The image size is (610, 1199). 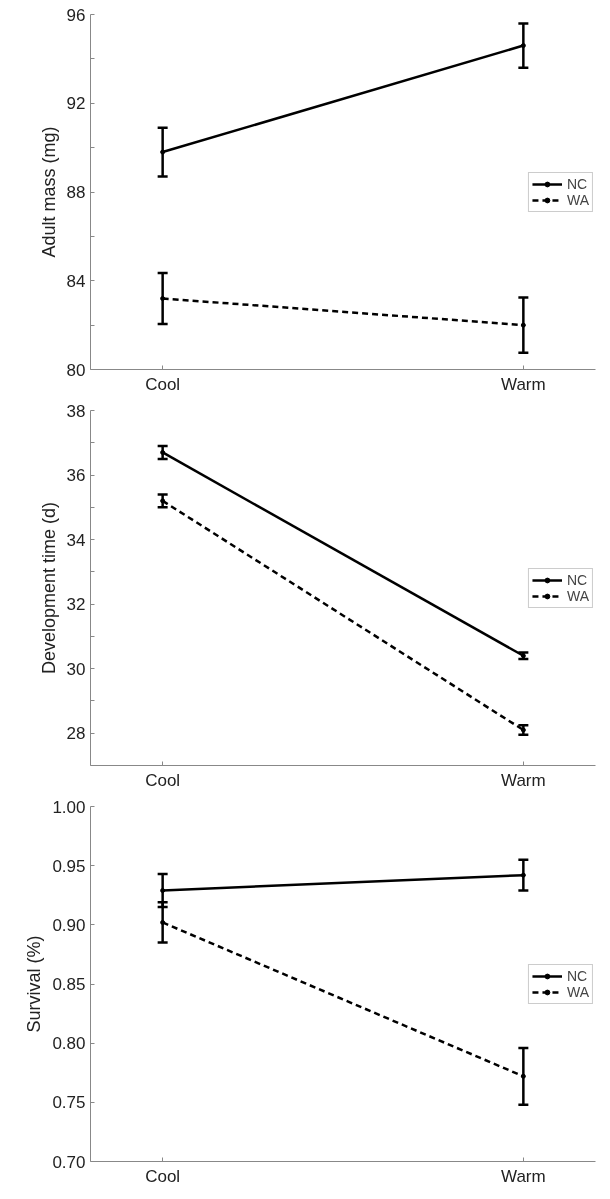 What do you see at coordinates (76, 370) in the screenshot?
I see `y-tick-label: 80` at bounding box center [76, 370].